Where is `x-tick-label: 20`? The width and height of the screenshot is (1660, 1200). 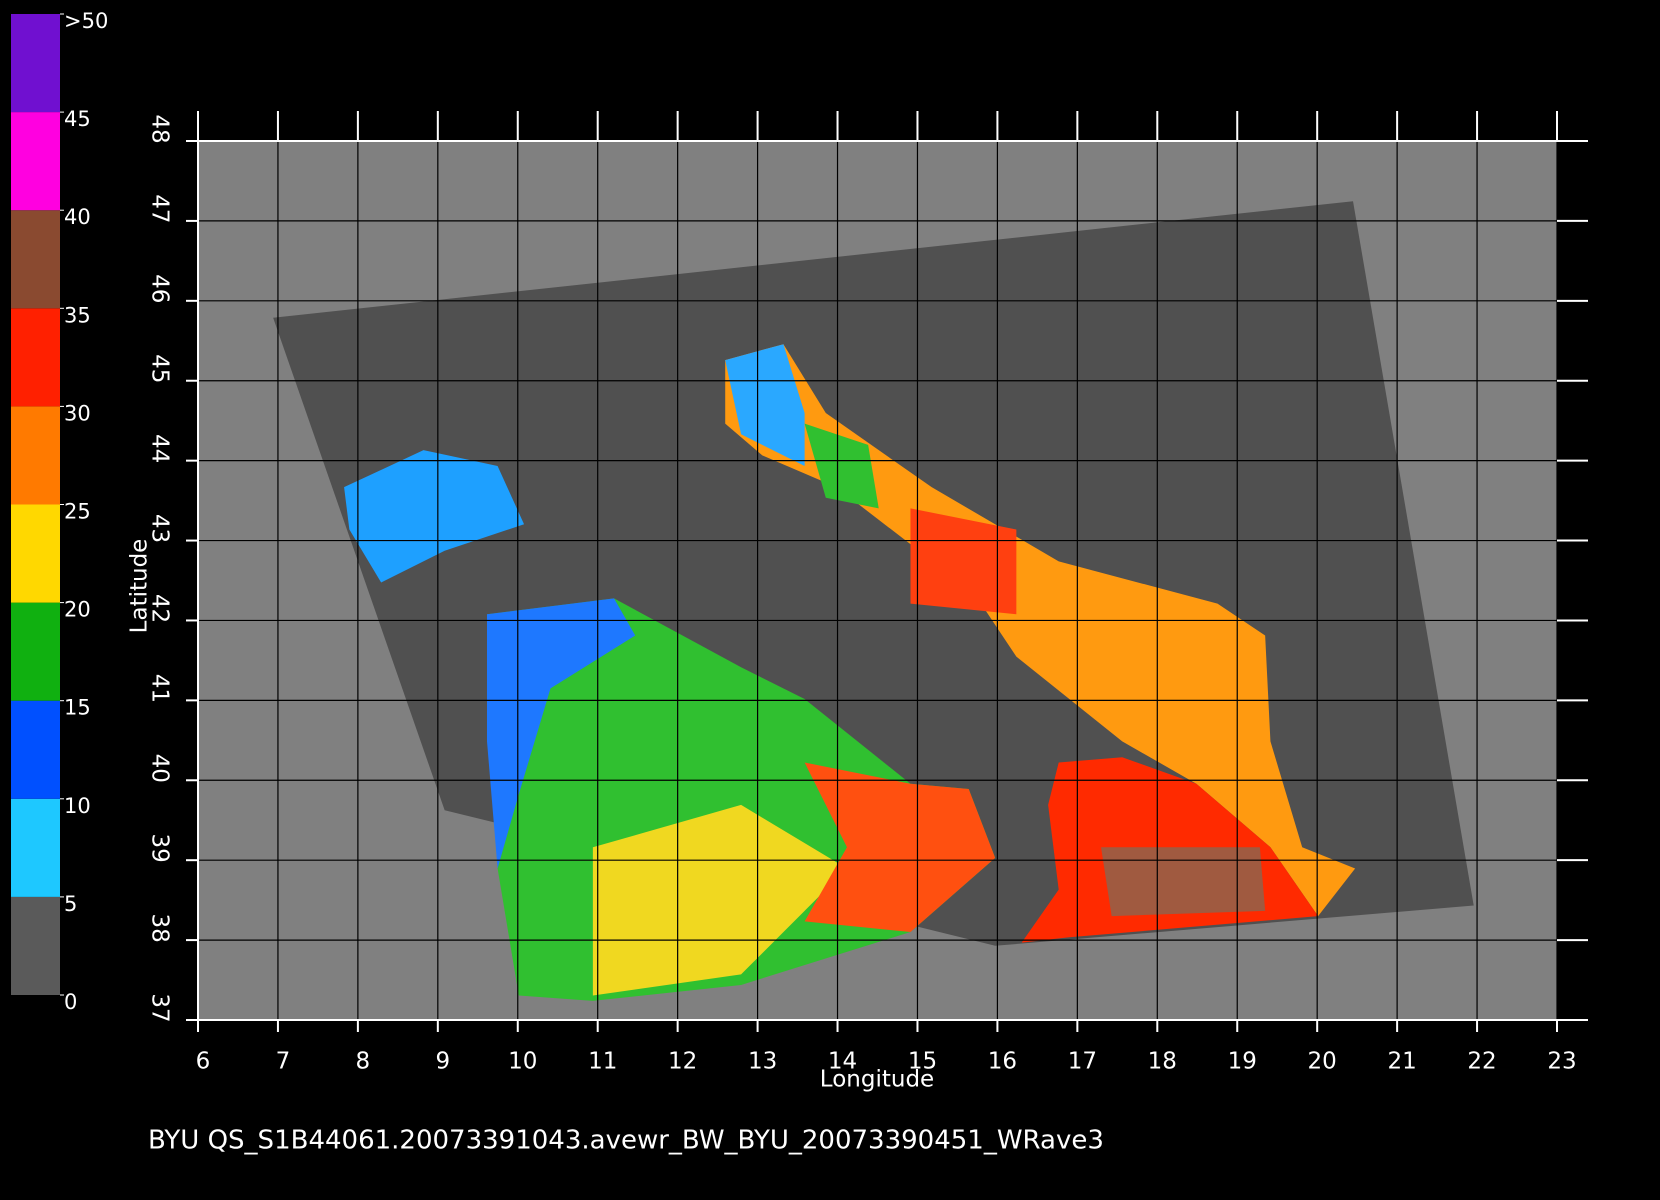 x-tick-label: 20 is located at coordinates (1322, 1062).